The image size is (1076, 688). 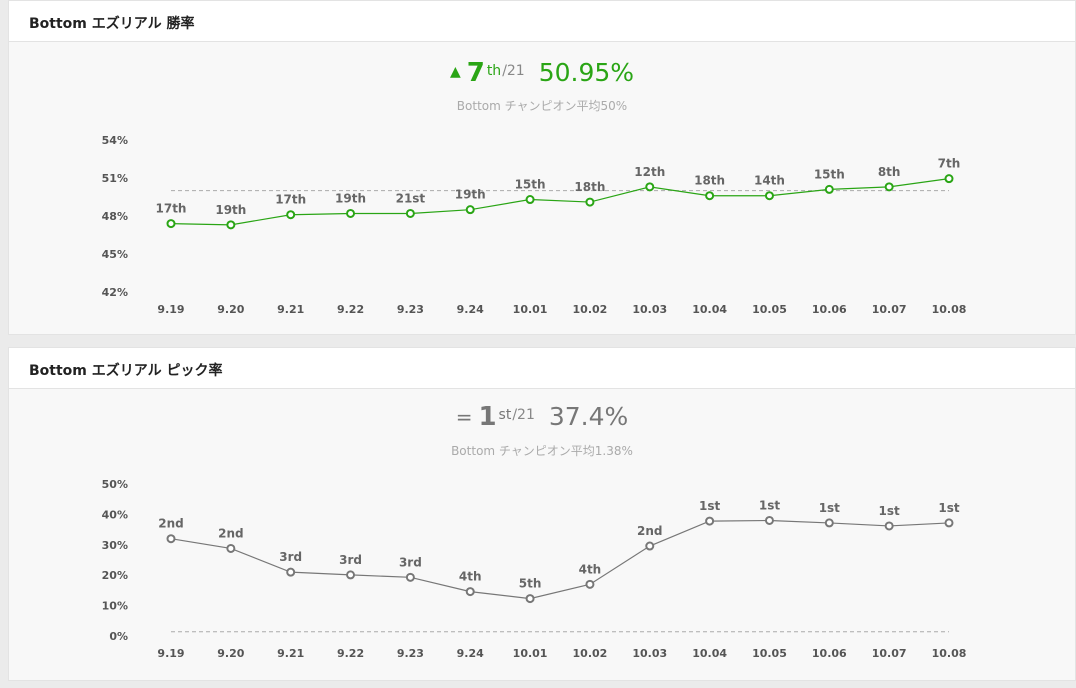 What do you see at coordinates (588, 416) in the screenshot?
I see `pickrate-percent: 37.4%` at bounding box center [588, 416].